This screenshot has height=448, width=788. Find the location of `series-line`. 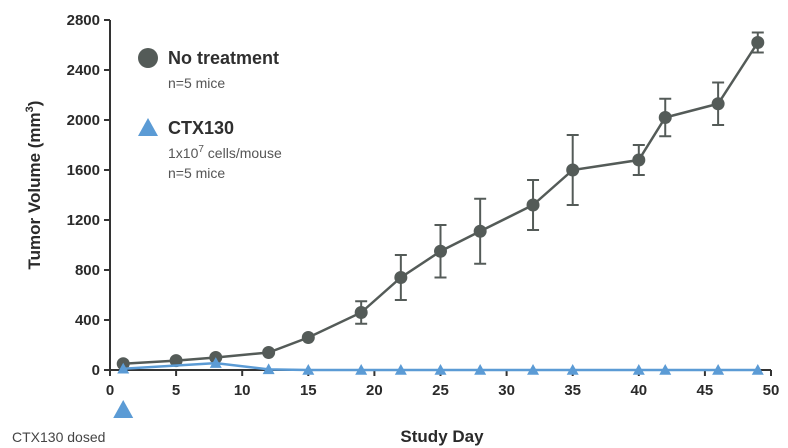

series-line is located at coordinates (440, 366).